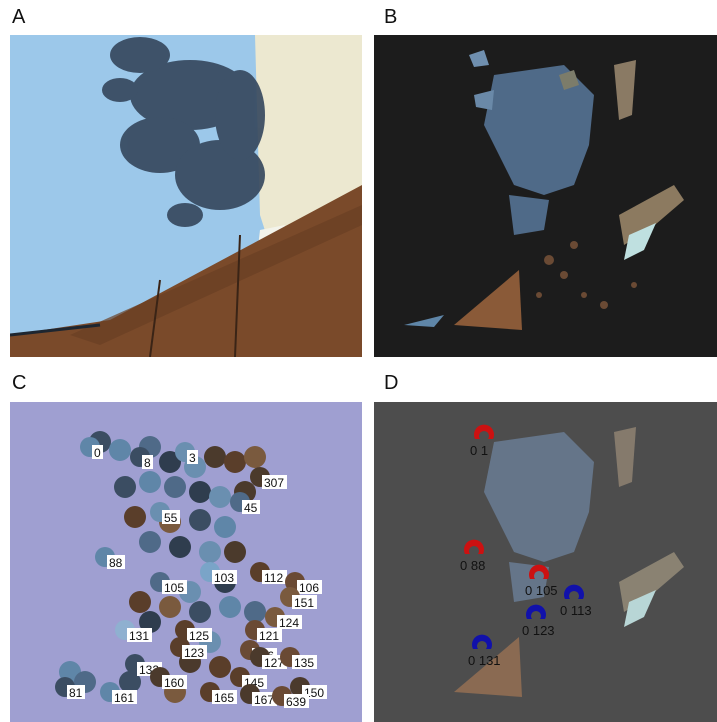 The width and height of the screenshot is (717, 722). Describe the element at coordinates (472, 565) in the screenshot. I see `marker-label: 0 88` at that location.